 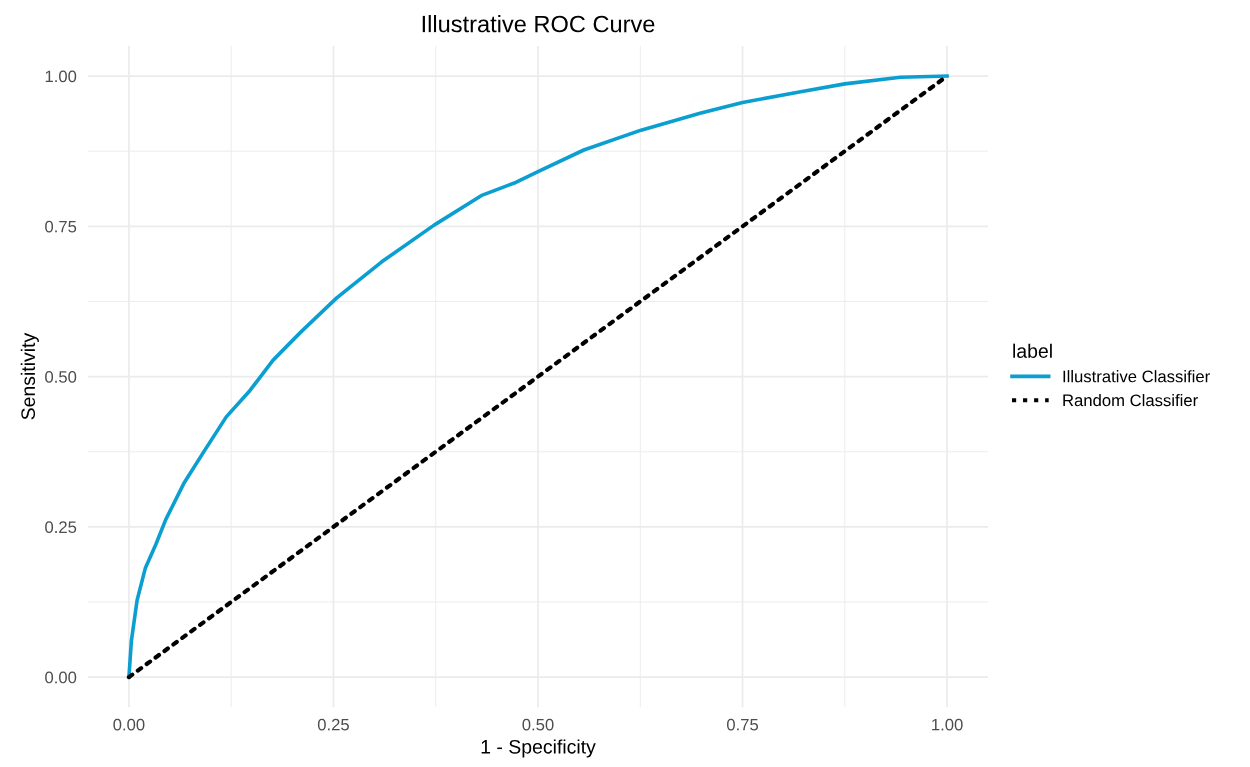 I want to click on y-tick-label: 0.50, so click(x=61, y=377).